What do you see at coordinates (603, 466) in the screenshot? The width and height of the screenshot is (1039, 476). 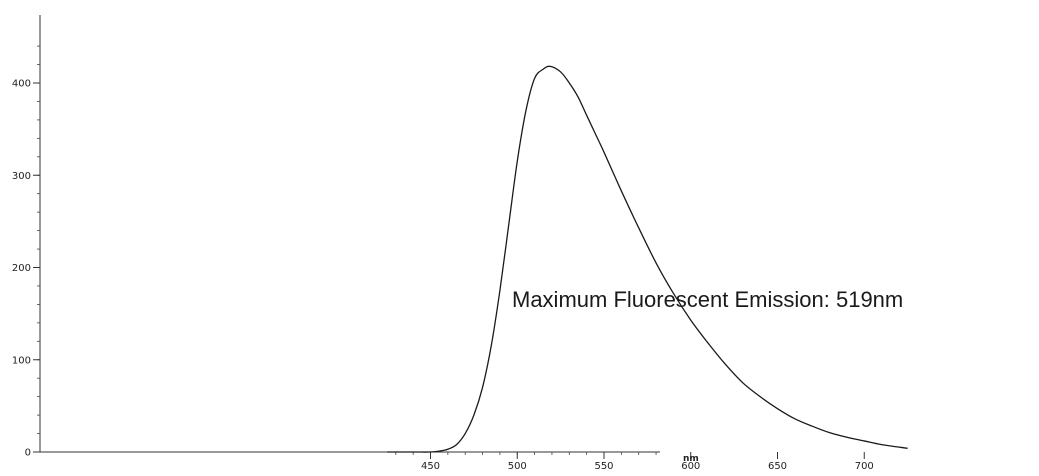 I see `x-tick-label: 550` at bounding box center [603, 466].